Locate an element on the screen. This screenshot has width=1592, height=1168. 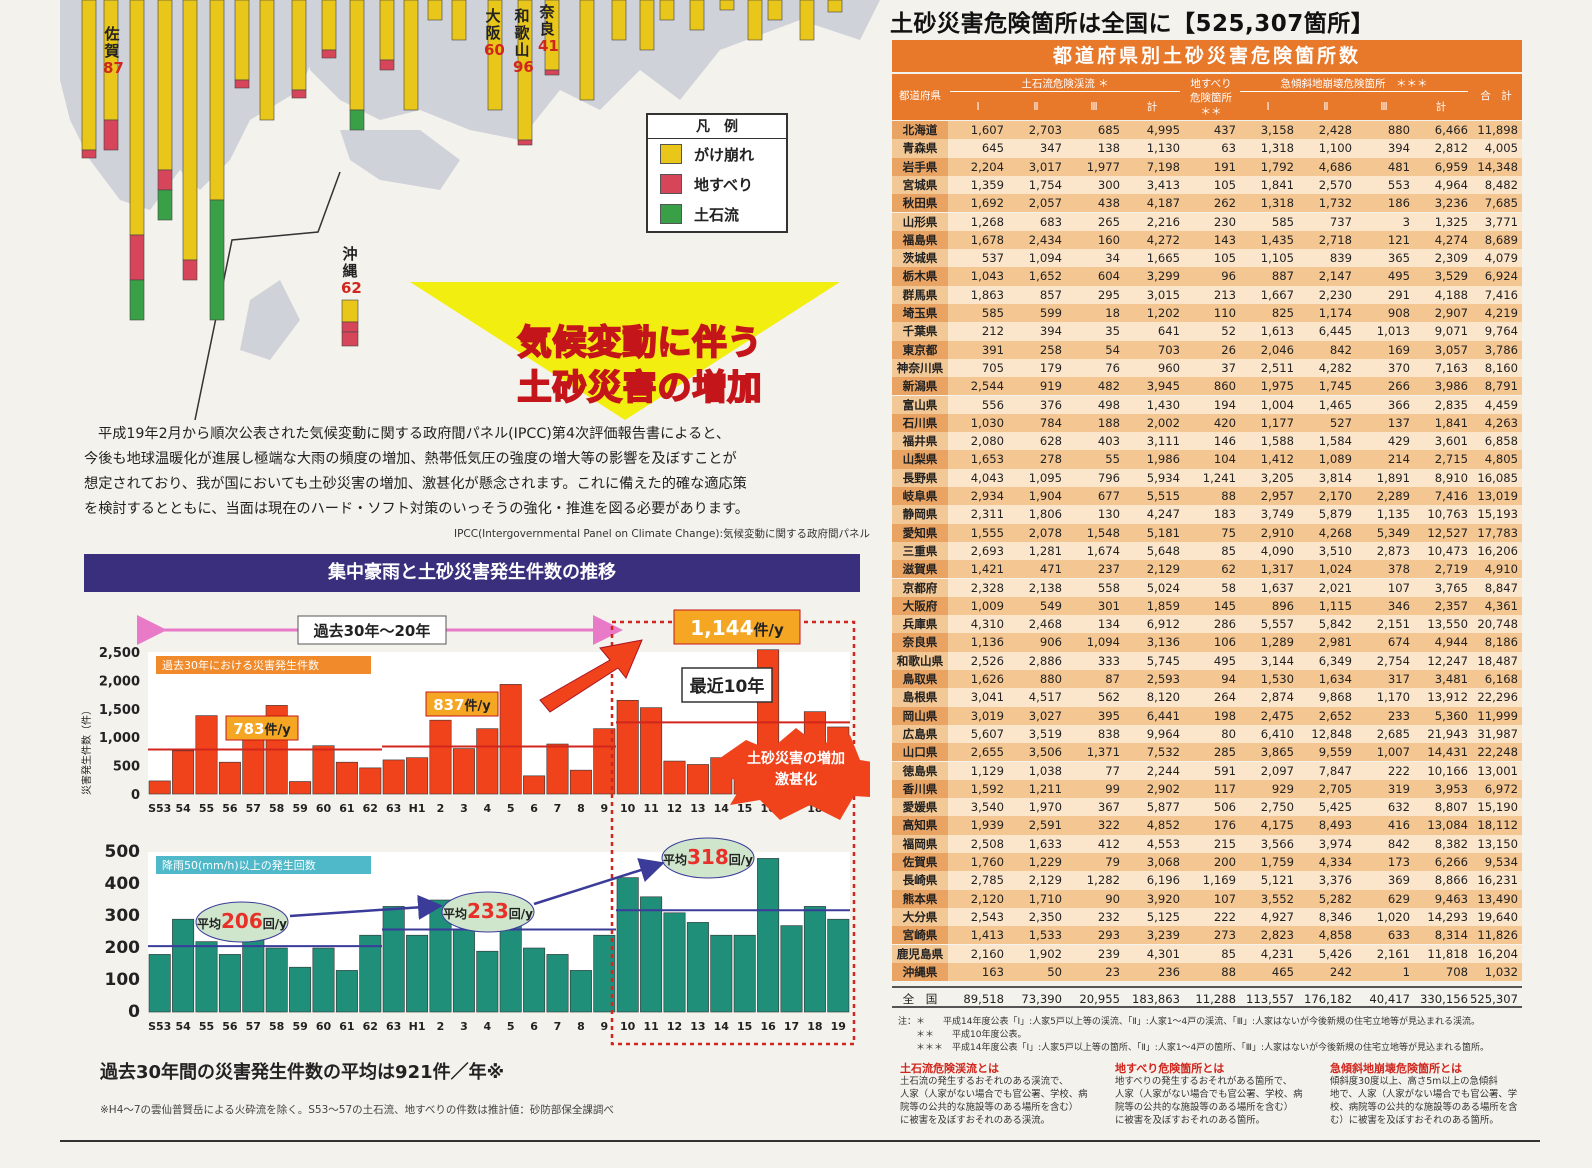
table-cell: 18 is located at coordinates (1112, 313).